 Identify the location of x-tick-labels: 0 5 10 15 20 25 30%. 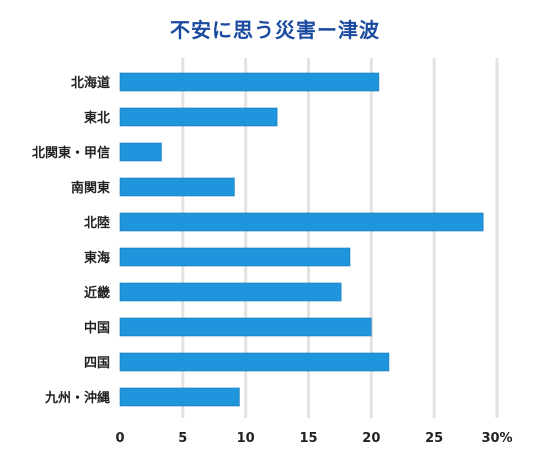
(313, 438).